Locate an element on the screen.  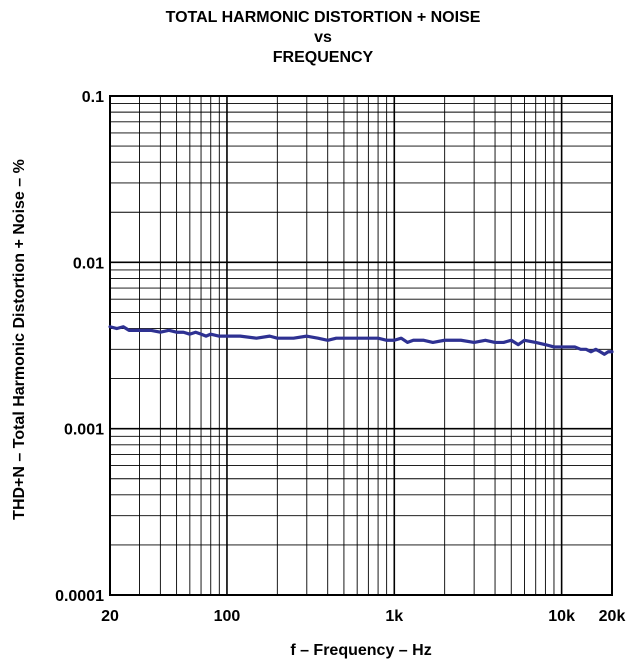
title-line-3: FREQUENCY is located at coordinates (323, 57).